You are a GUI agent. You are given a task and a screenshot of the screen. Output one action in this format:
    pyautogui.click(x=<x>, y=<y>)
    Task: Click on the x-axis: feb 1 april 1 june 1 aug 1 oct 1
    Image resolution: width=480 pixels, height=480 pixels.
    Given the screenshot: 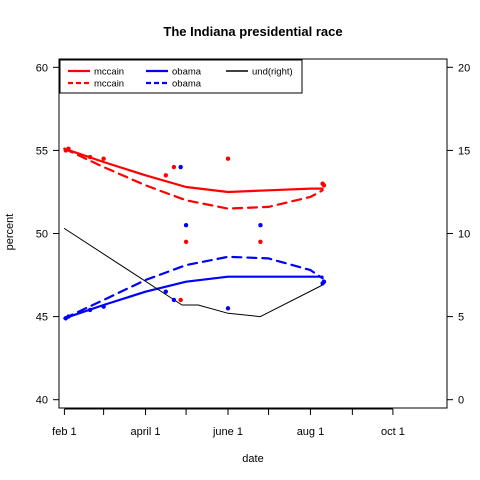 What is the action you would take?
    pyautogui.click(x=228, y=423)
    